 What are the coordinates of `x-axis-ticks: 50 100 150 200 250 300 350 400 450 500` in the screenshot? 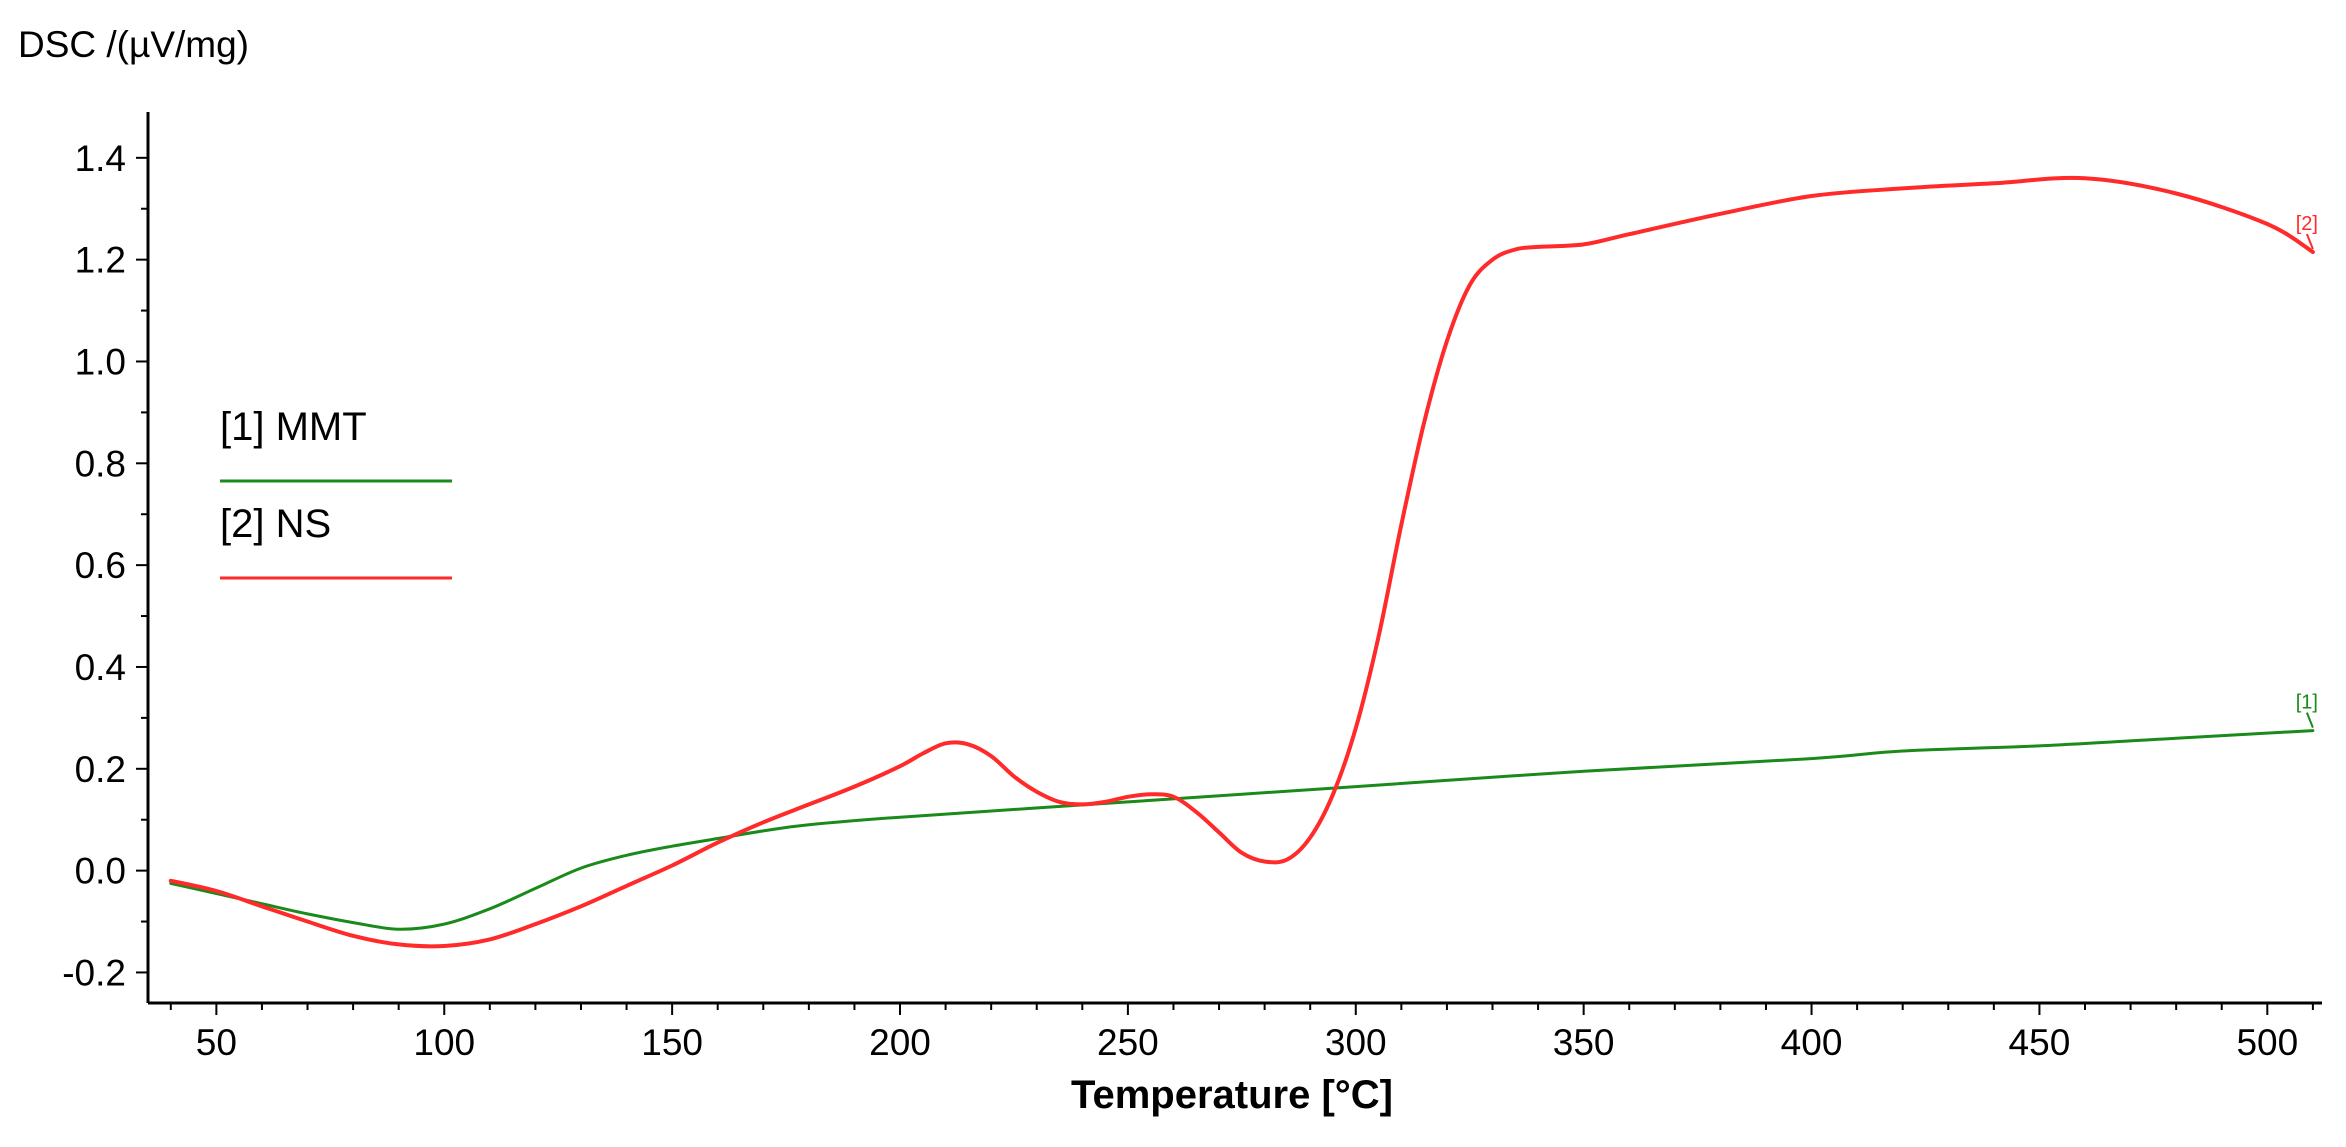 It's located at (1241, 1033).